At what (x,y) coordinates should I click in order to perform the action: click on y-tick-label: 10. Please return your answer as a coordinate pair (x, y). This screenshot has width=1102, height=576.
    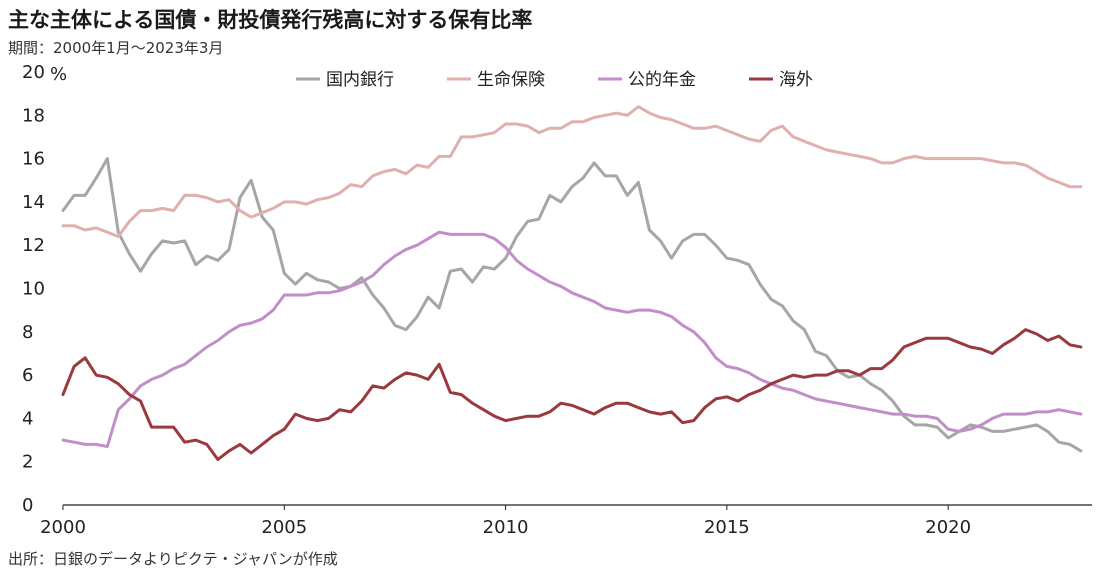
    Looking at the image, I should click on (33, 289).